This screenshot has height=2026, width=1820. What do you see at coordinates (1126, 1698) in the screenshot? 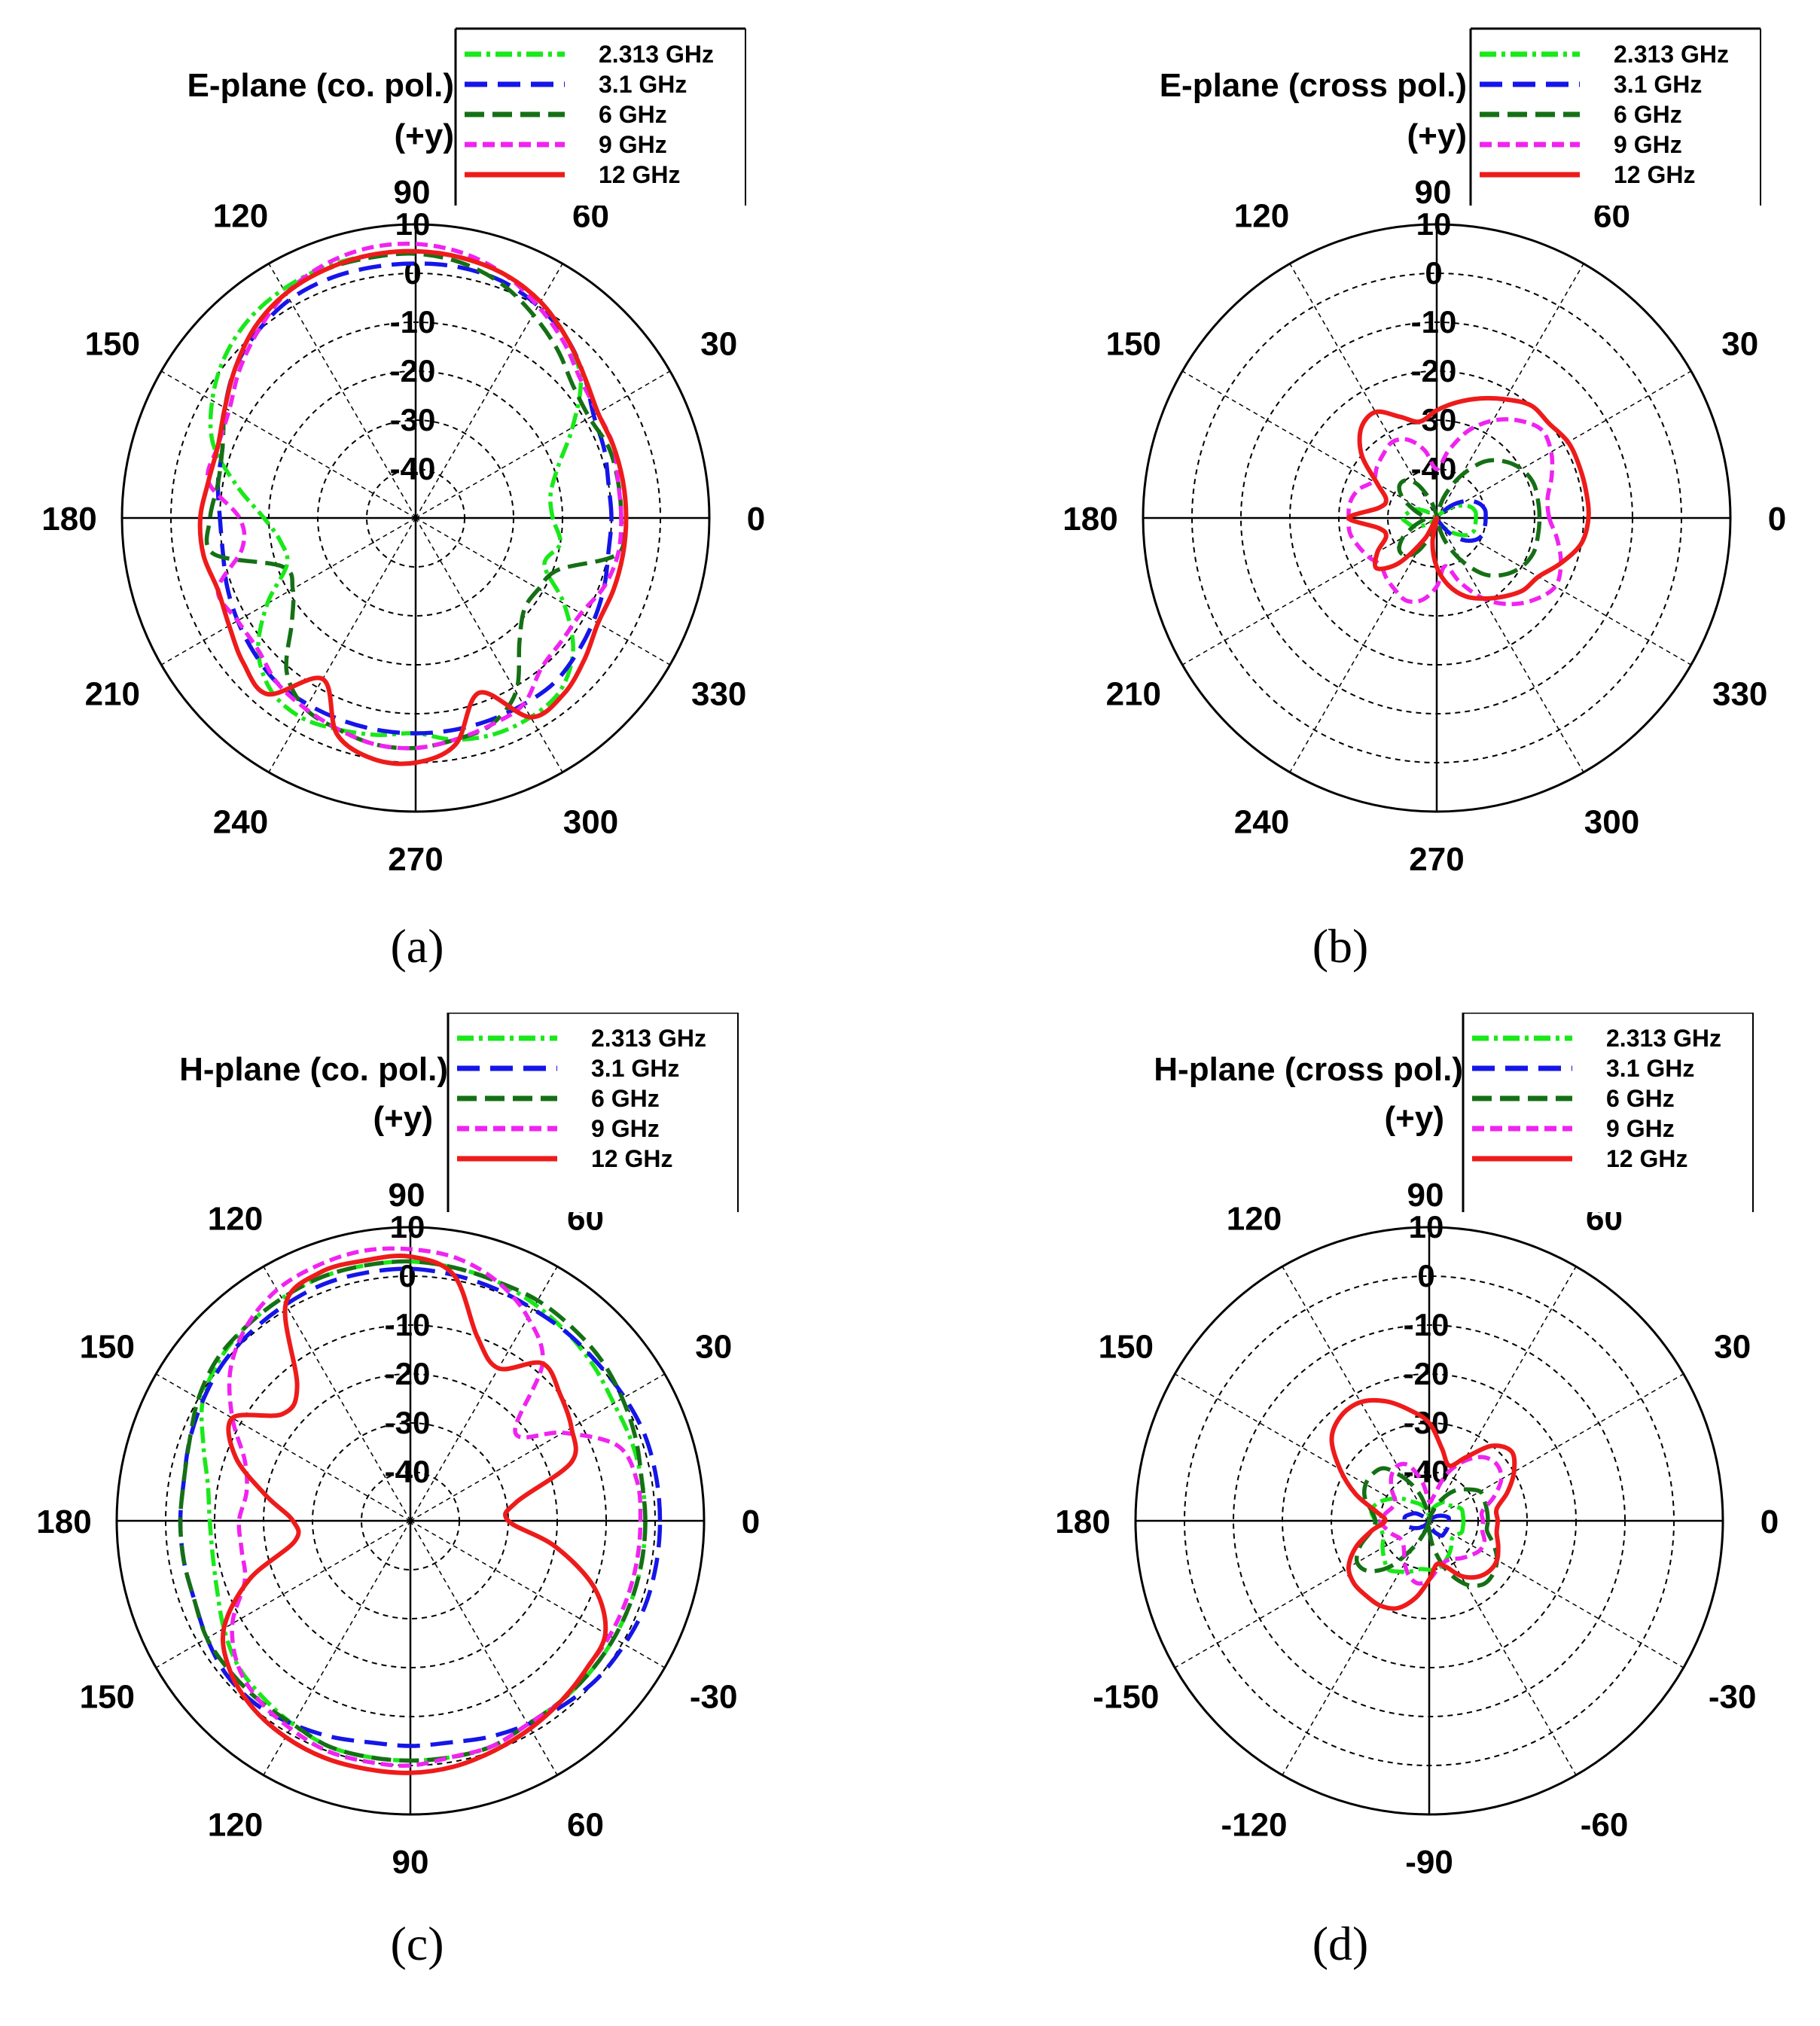
I see `angle-label: -150` at bounding box center [1126, 1698].